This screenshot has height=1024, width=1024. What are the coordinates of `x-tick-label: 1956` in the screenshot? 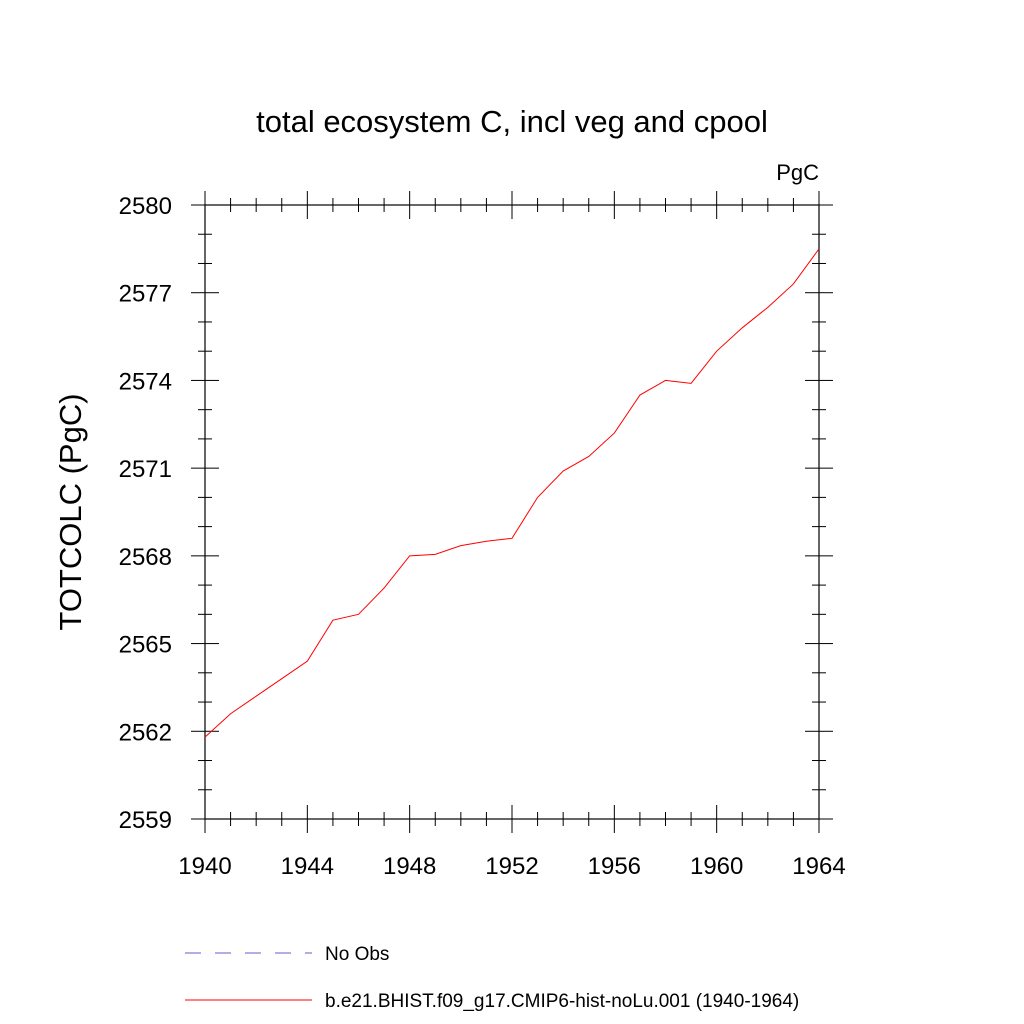 It's located at (614, 866).